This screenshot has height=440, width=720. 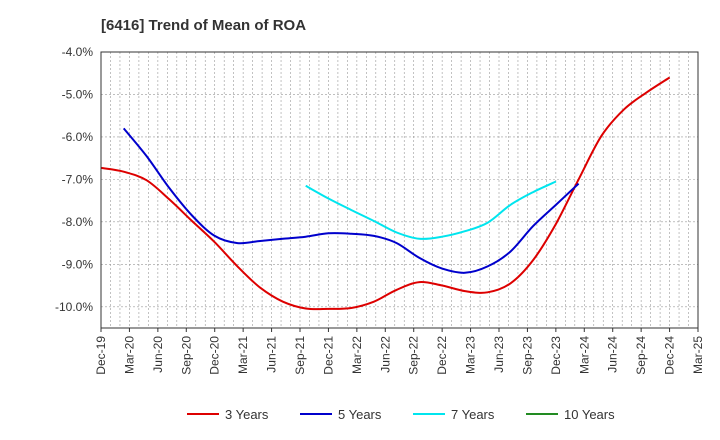 What do you see at coordinates (272, 354) in the screenshot?
I see `x-tick-label: Jun-21` at bounding box center [272, 354].